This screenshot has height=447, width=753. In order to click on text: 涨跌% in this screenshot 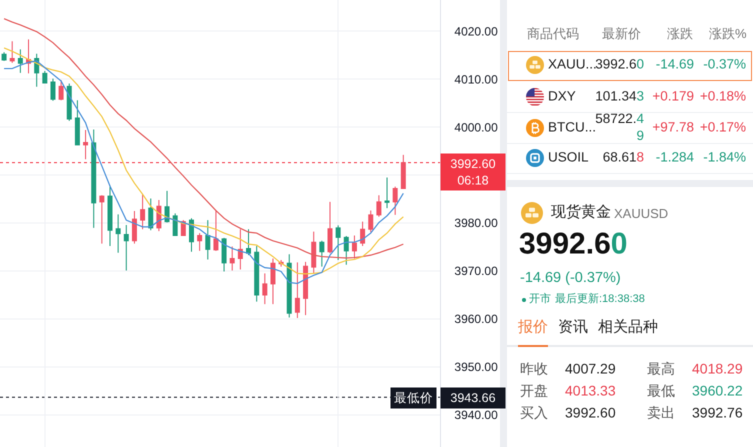, I will do `click(728, 34)`.